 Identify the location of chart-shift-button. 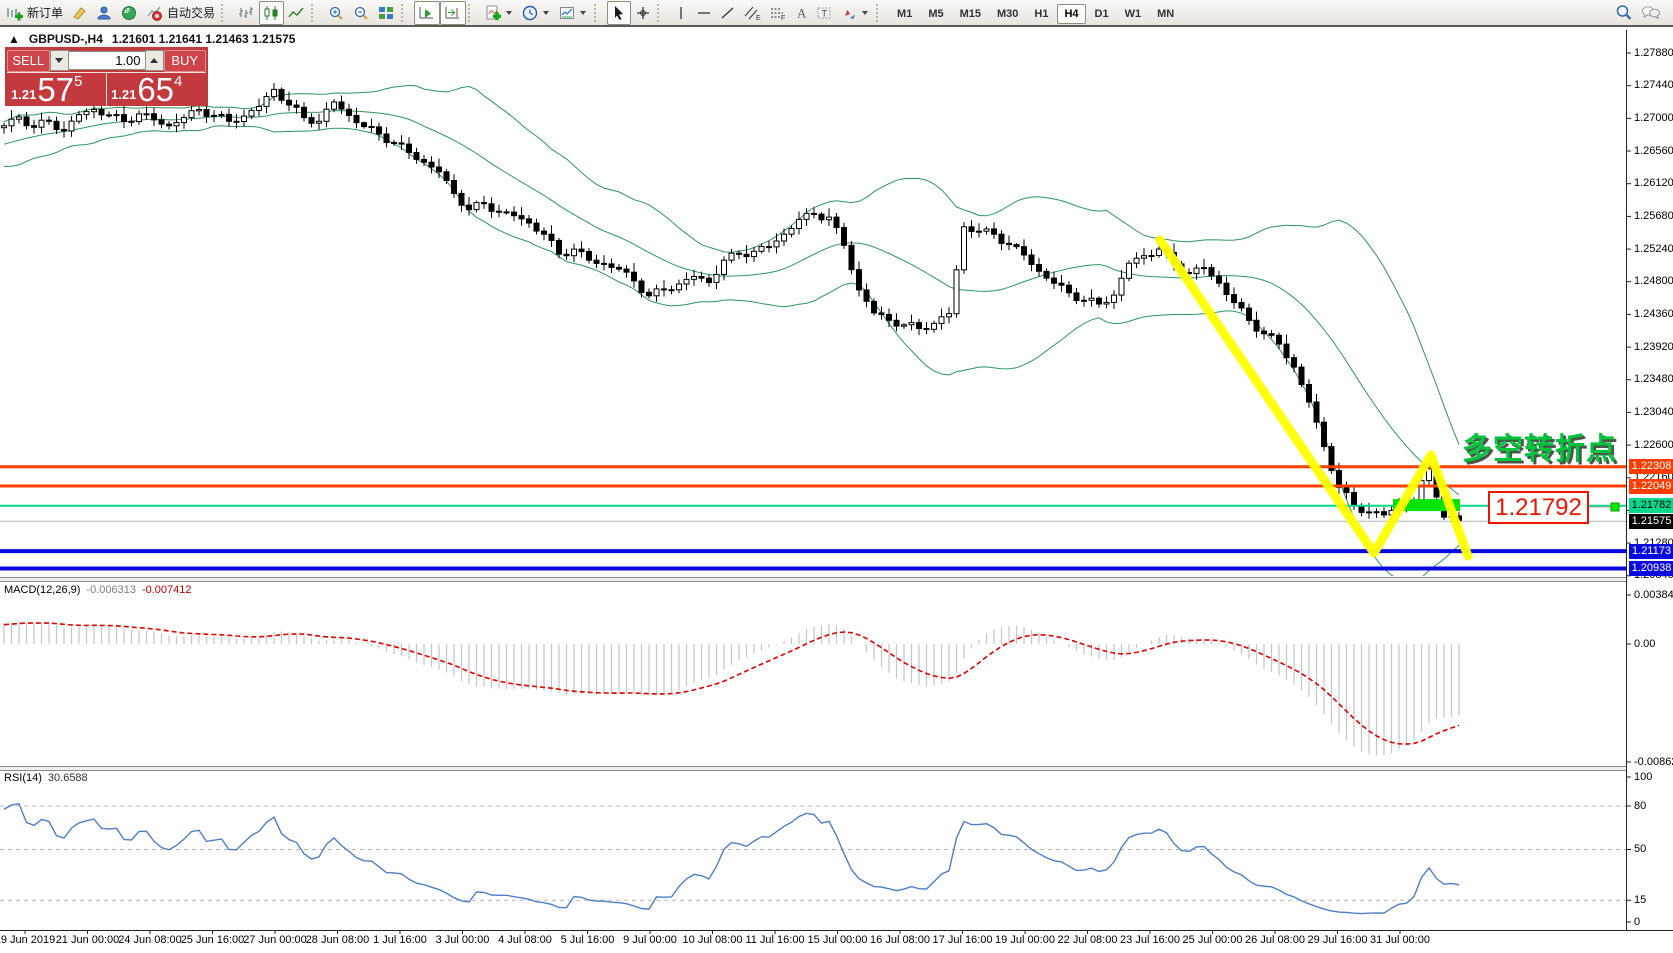
(453, 12).